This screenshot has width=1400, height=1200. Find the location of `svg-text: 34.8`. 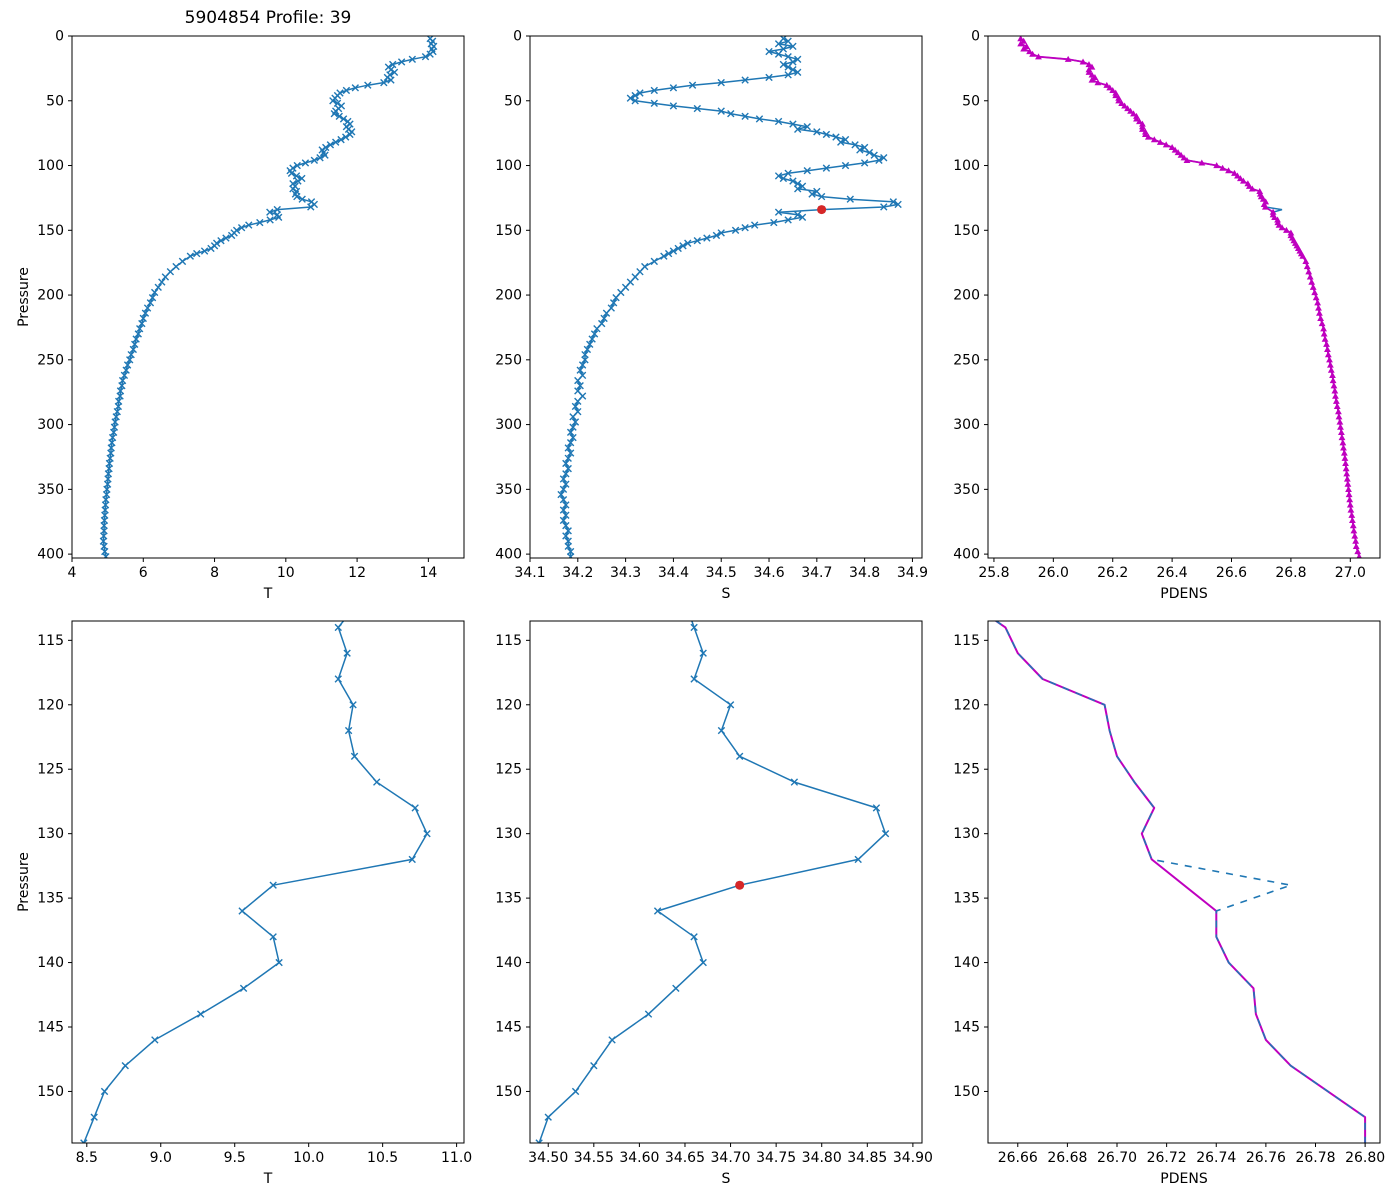

svg-text: 34.8 is located at coordinates (864, 573).